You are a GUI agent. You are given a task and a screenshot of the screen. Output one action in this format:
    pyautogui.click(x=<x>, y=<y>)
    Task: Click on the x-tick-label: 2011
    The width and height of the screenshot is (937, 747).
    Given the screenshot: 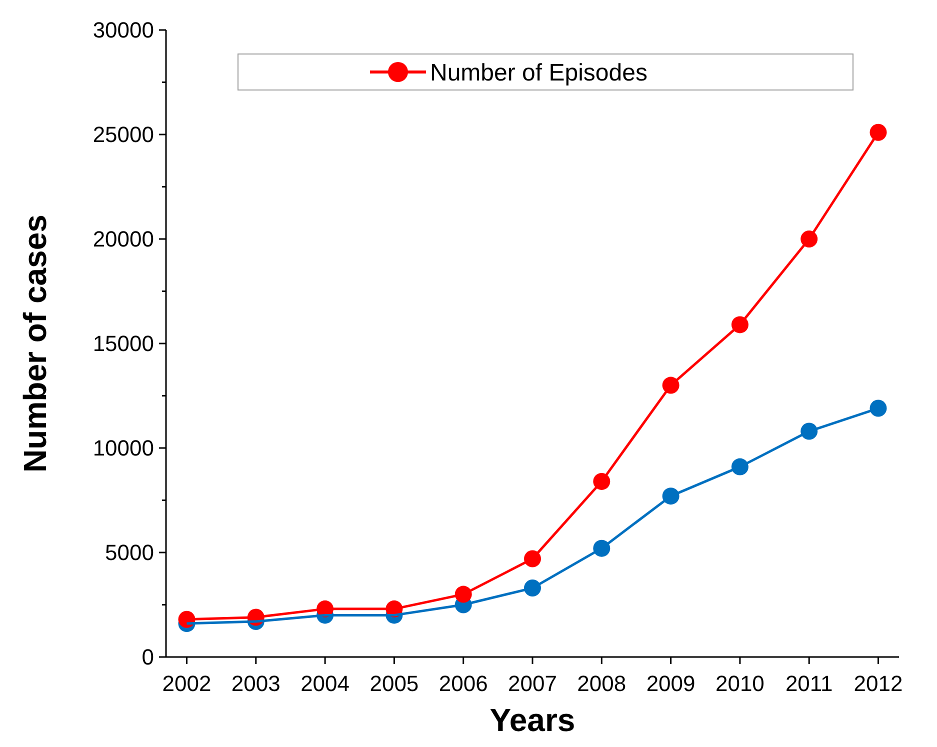 What is the action you would take?
    pyautogui.click(x=809, y=683)
    